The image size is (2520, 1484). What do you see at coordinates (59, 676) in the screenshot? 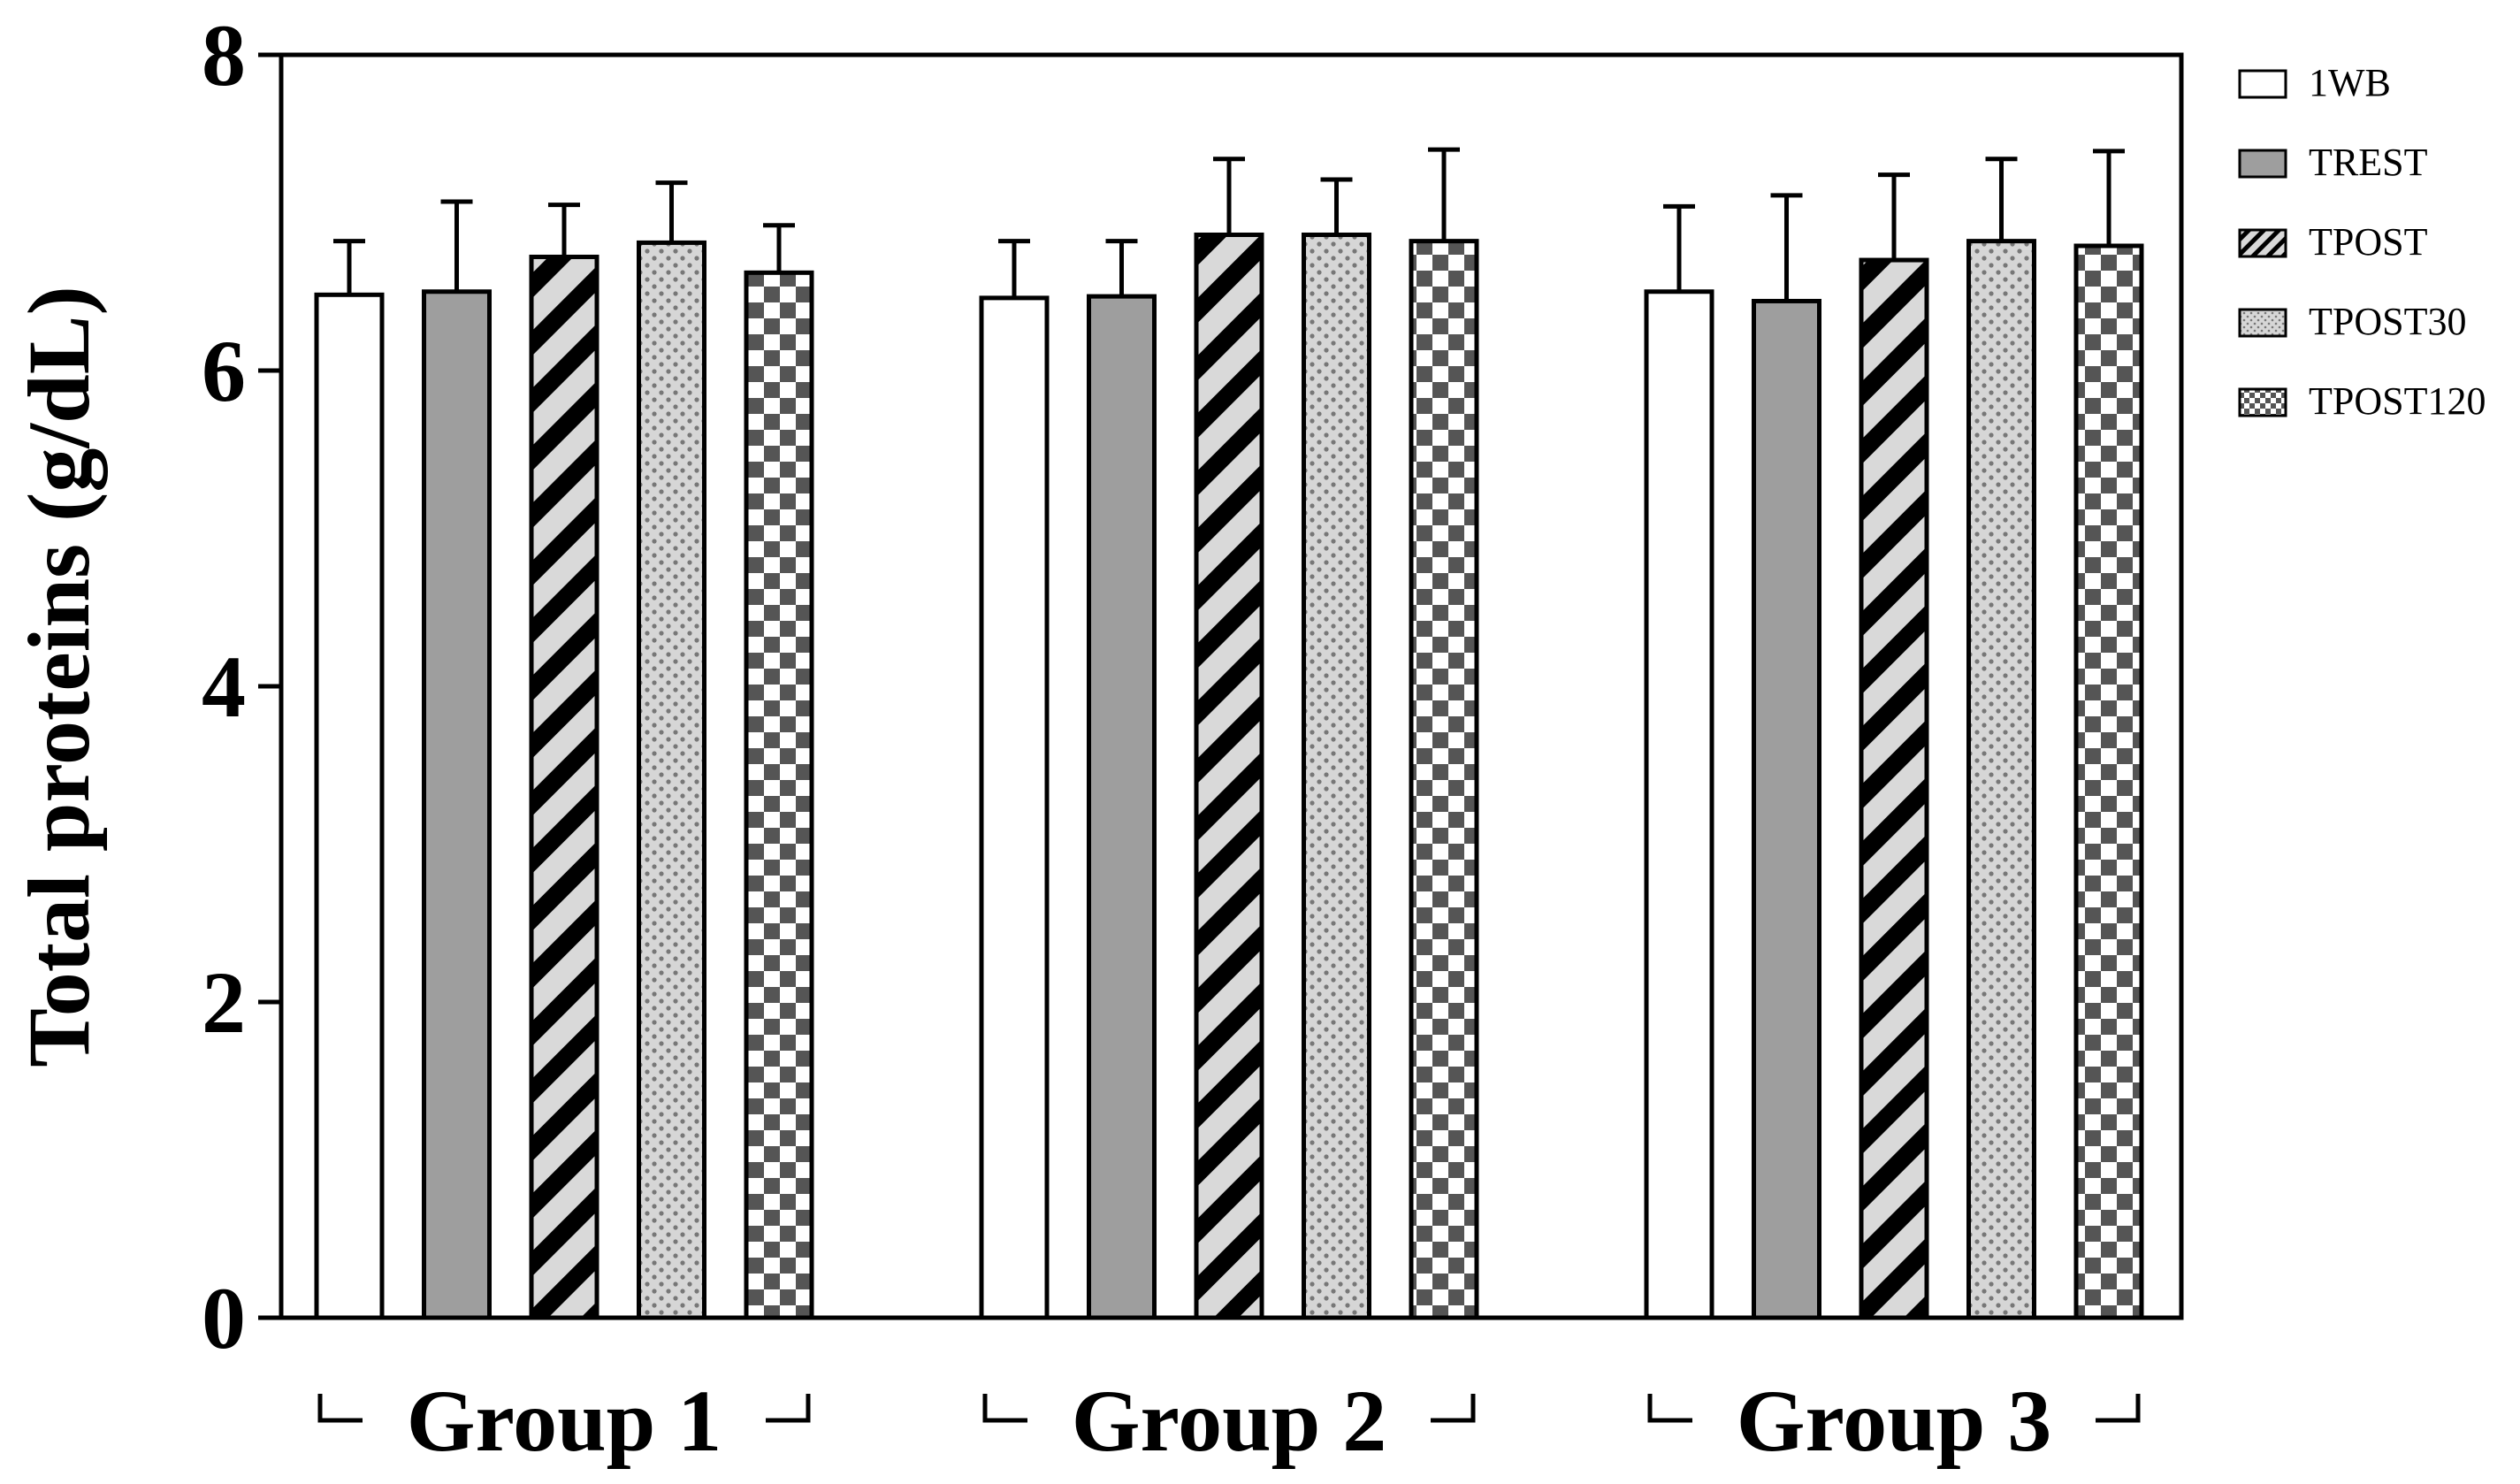
I see `y-axis-title: Total proteins (g/dL)` at bounding box center [59, 676].